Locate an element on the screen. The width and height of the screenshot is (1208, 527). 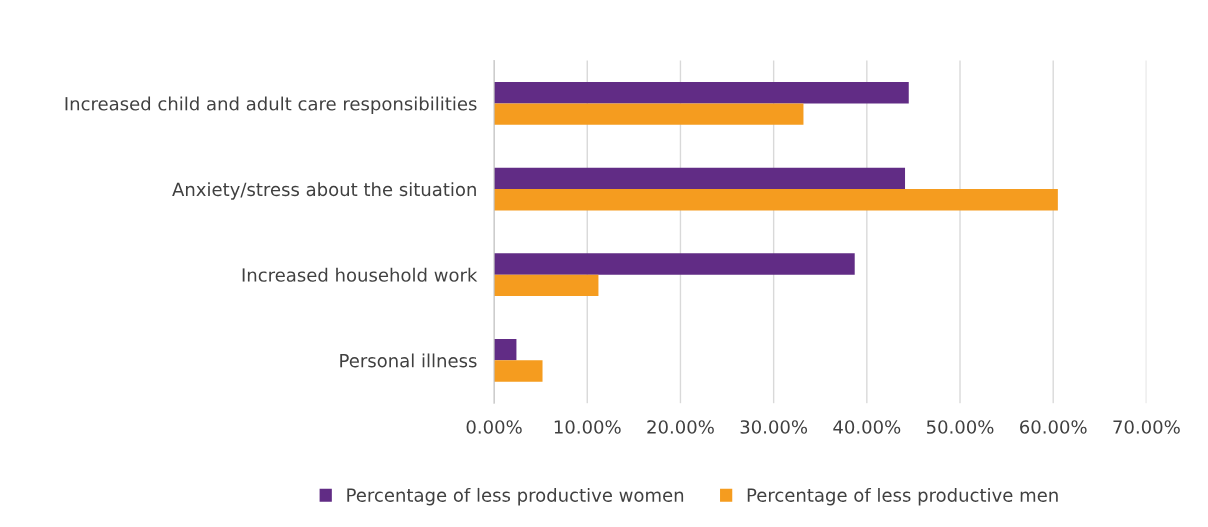
y-tick-label: Anxiety/stress about the situation is located at coordinates (324, 191).